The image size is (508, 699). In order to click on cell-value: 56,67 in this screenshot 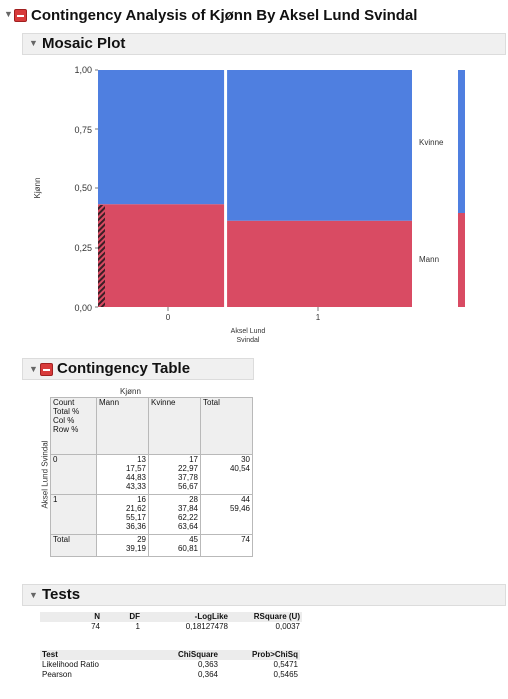, I will do `click(187, 486)`.